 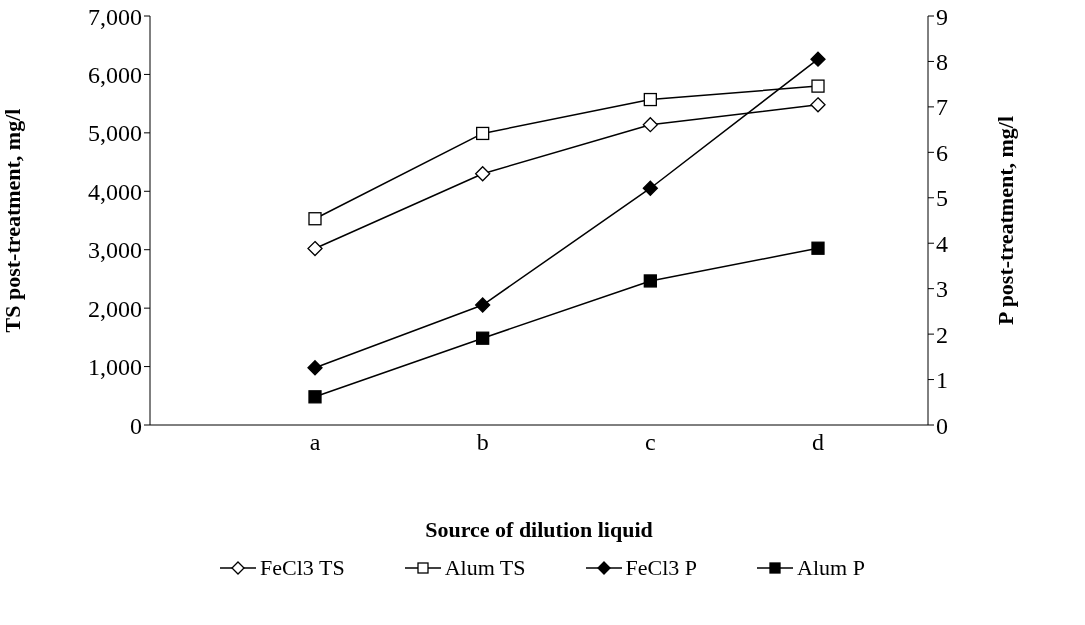 I want to click on y2-tick-label: 4, so click(x=942, y=243).